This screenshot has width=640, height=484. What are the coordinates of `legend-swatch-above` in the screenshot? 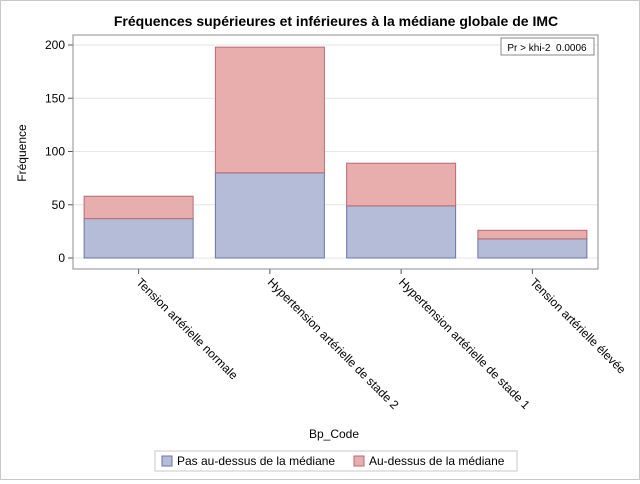 It's located at (359, 461).